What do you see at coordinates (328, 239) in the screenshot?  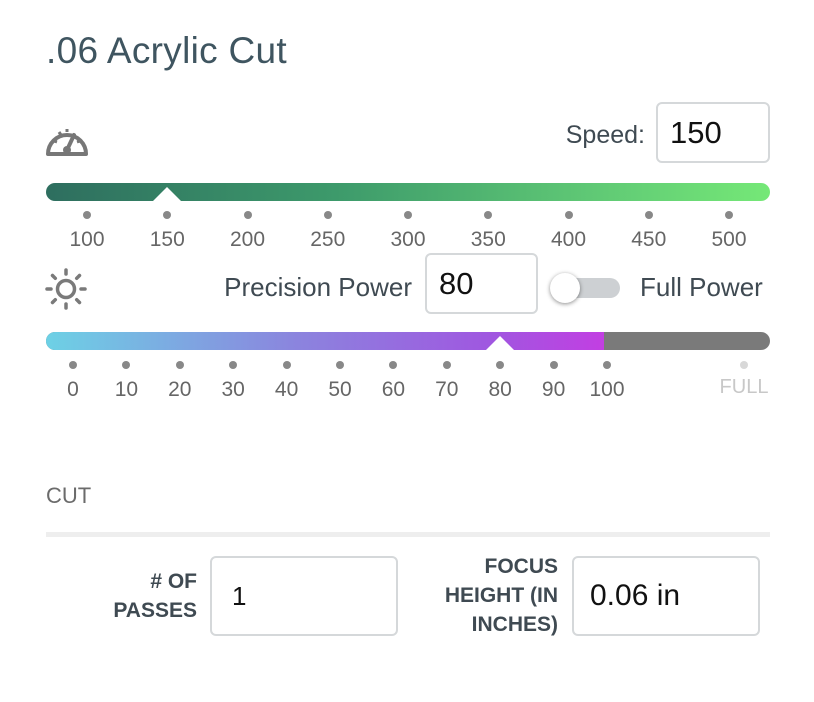 I see `tick-label: 250` at bounding box center [328, 239].